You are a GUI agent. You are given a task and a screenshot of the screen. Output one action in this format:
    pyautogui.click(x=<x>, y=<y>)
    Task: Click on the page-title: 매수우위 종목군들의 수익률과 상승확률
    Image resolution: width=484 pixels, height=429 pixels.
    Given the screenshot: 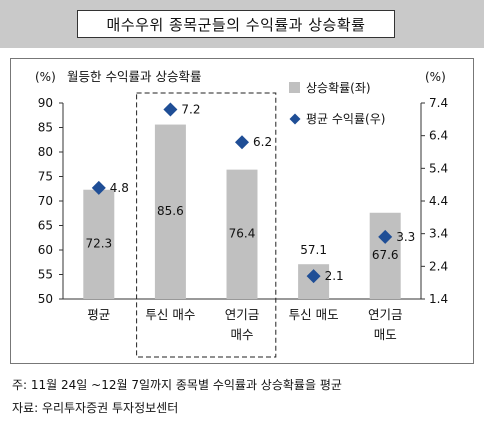 What is the action you would take?
    pyautogui.click(x=236, y=24)
    